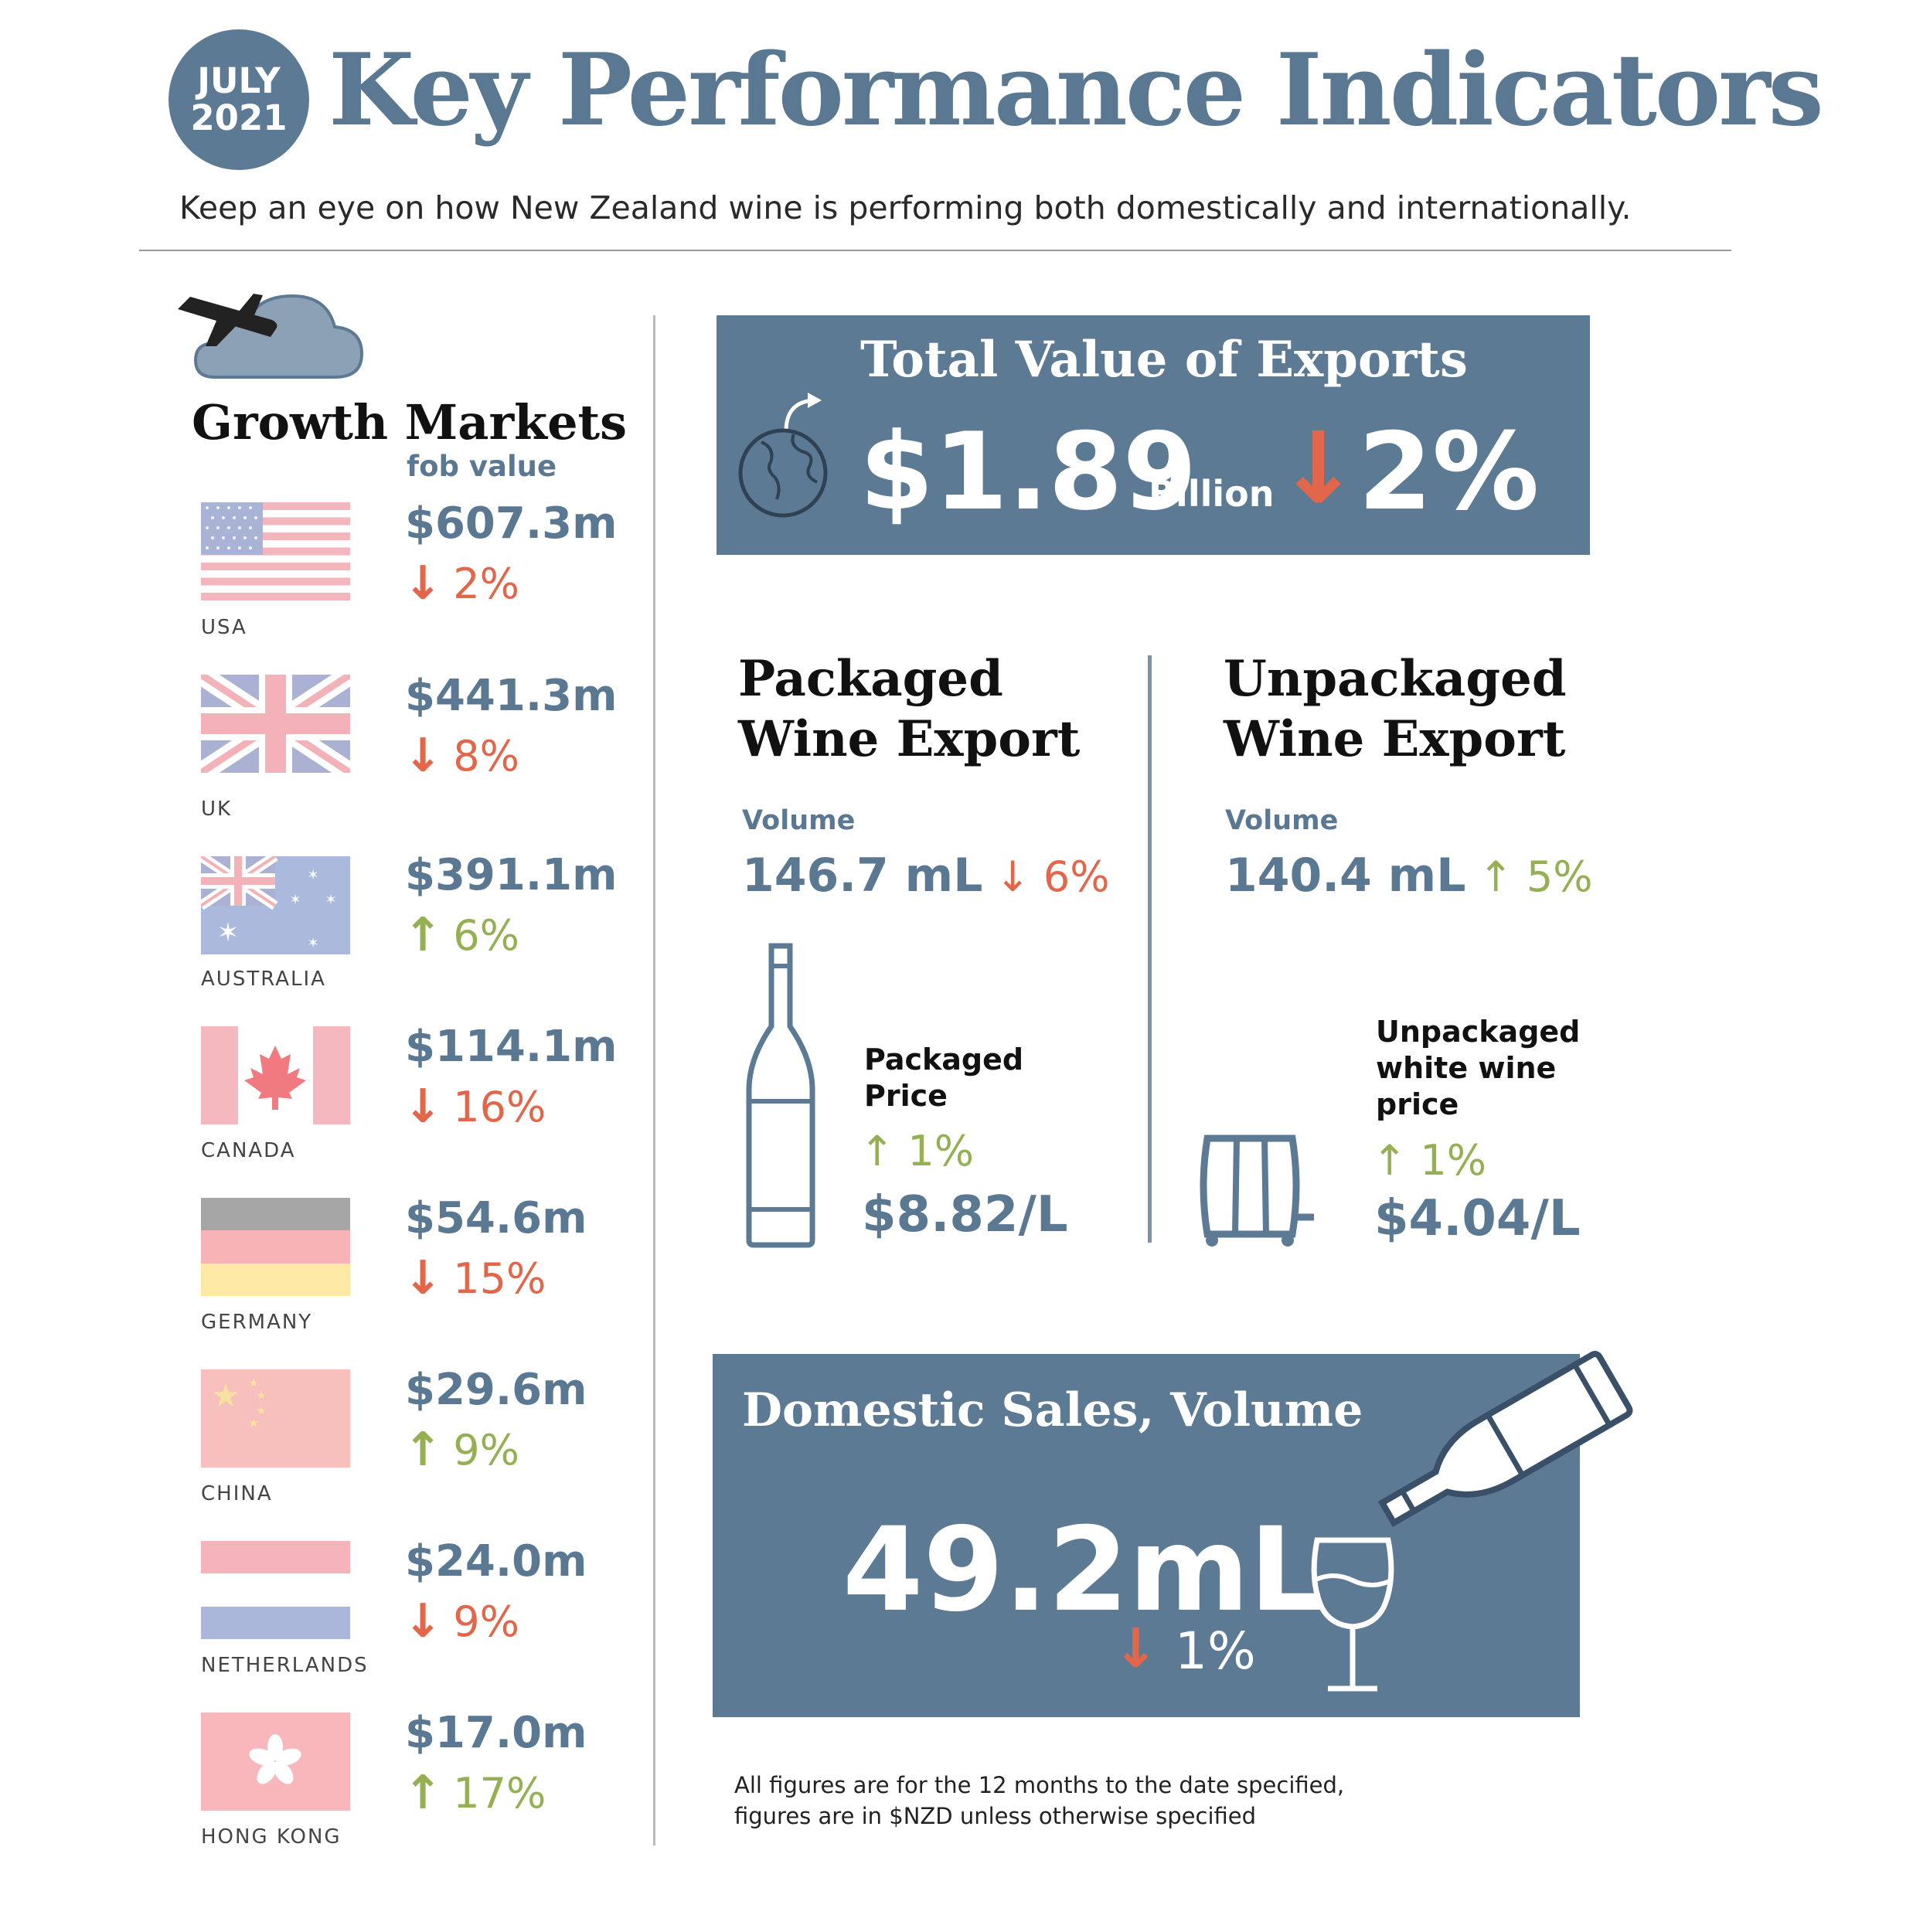 The height and width of the screenshot is (1932, 1913). What do you see at coordinates (1282, 821) in the screenshot?
I see `unpackaged-volume-label: Volume` at bounding box center [1282, 821].